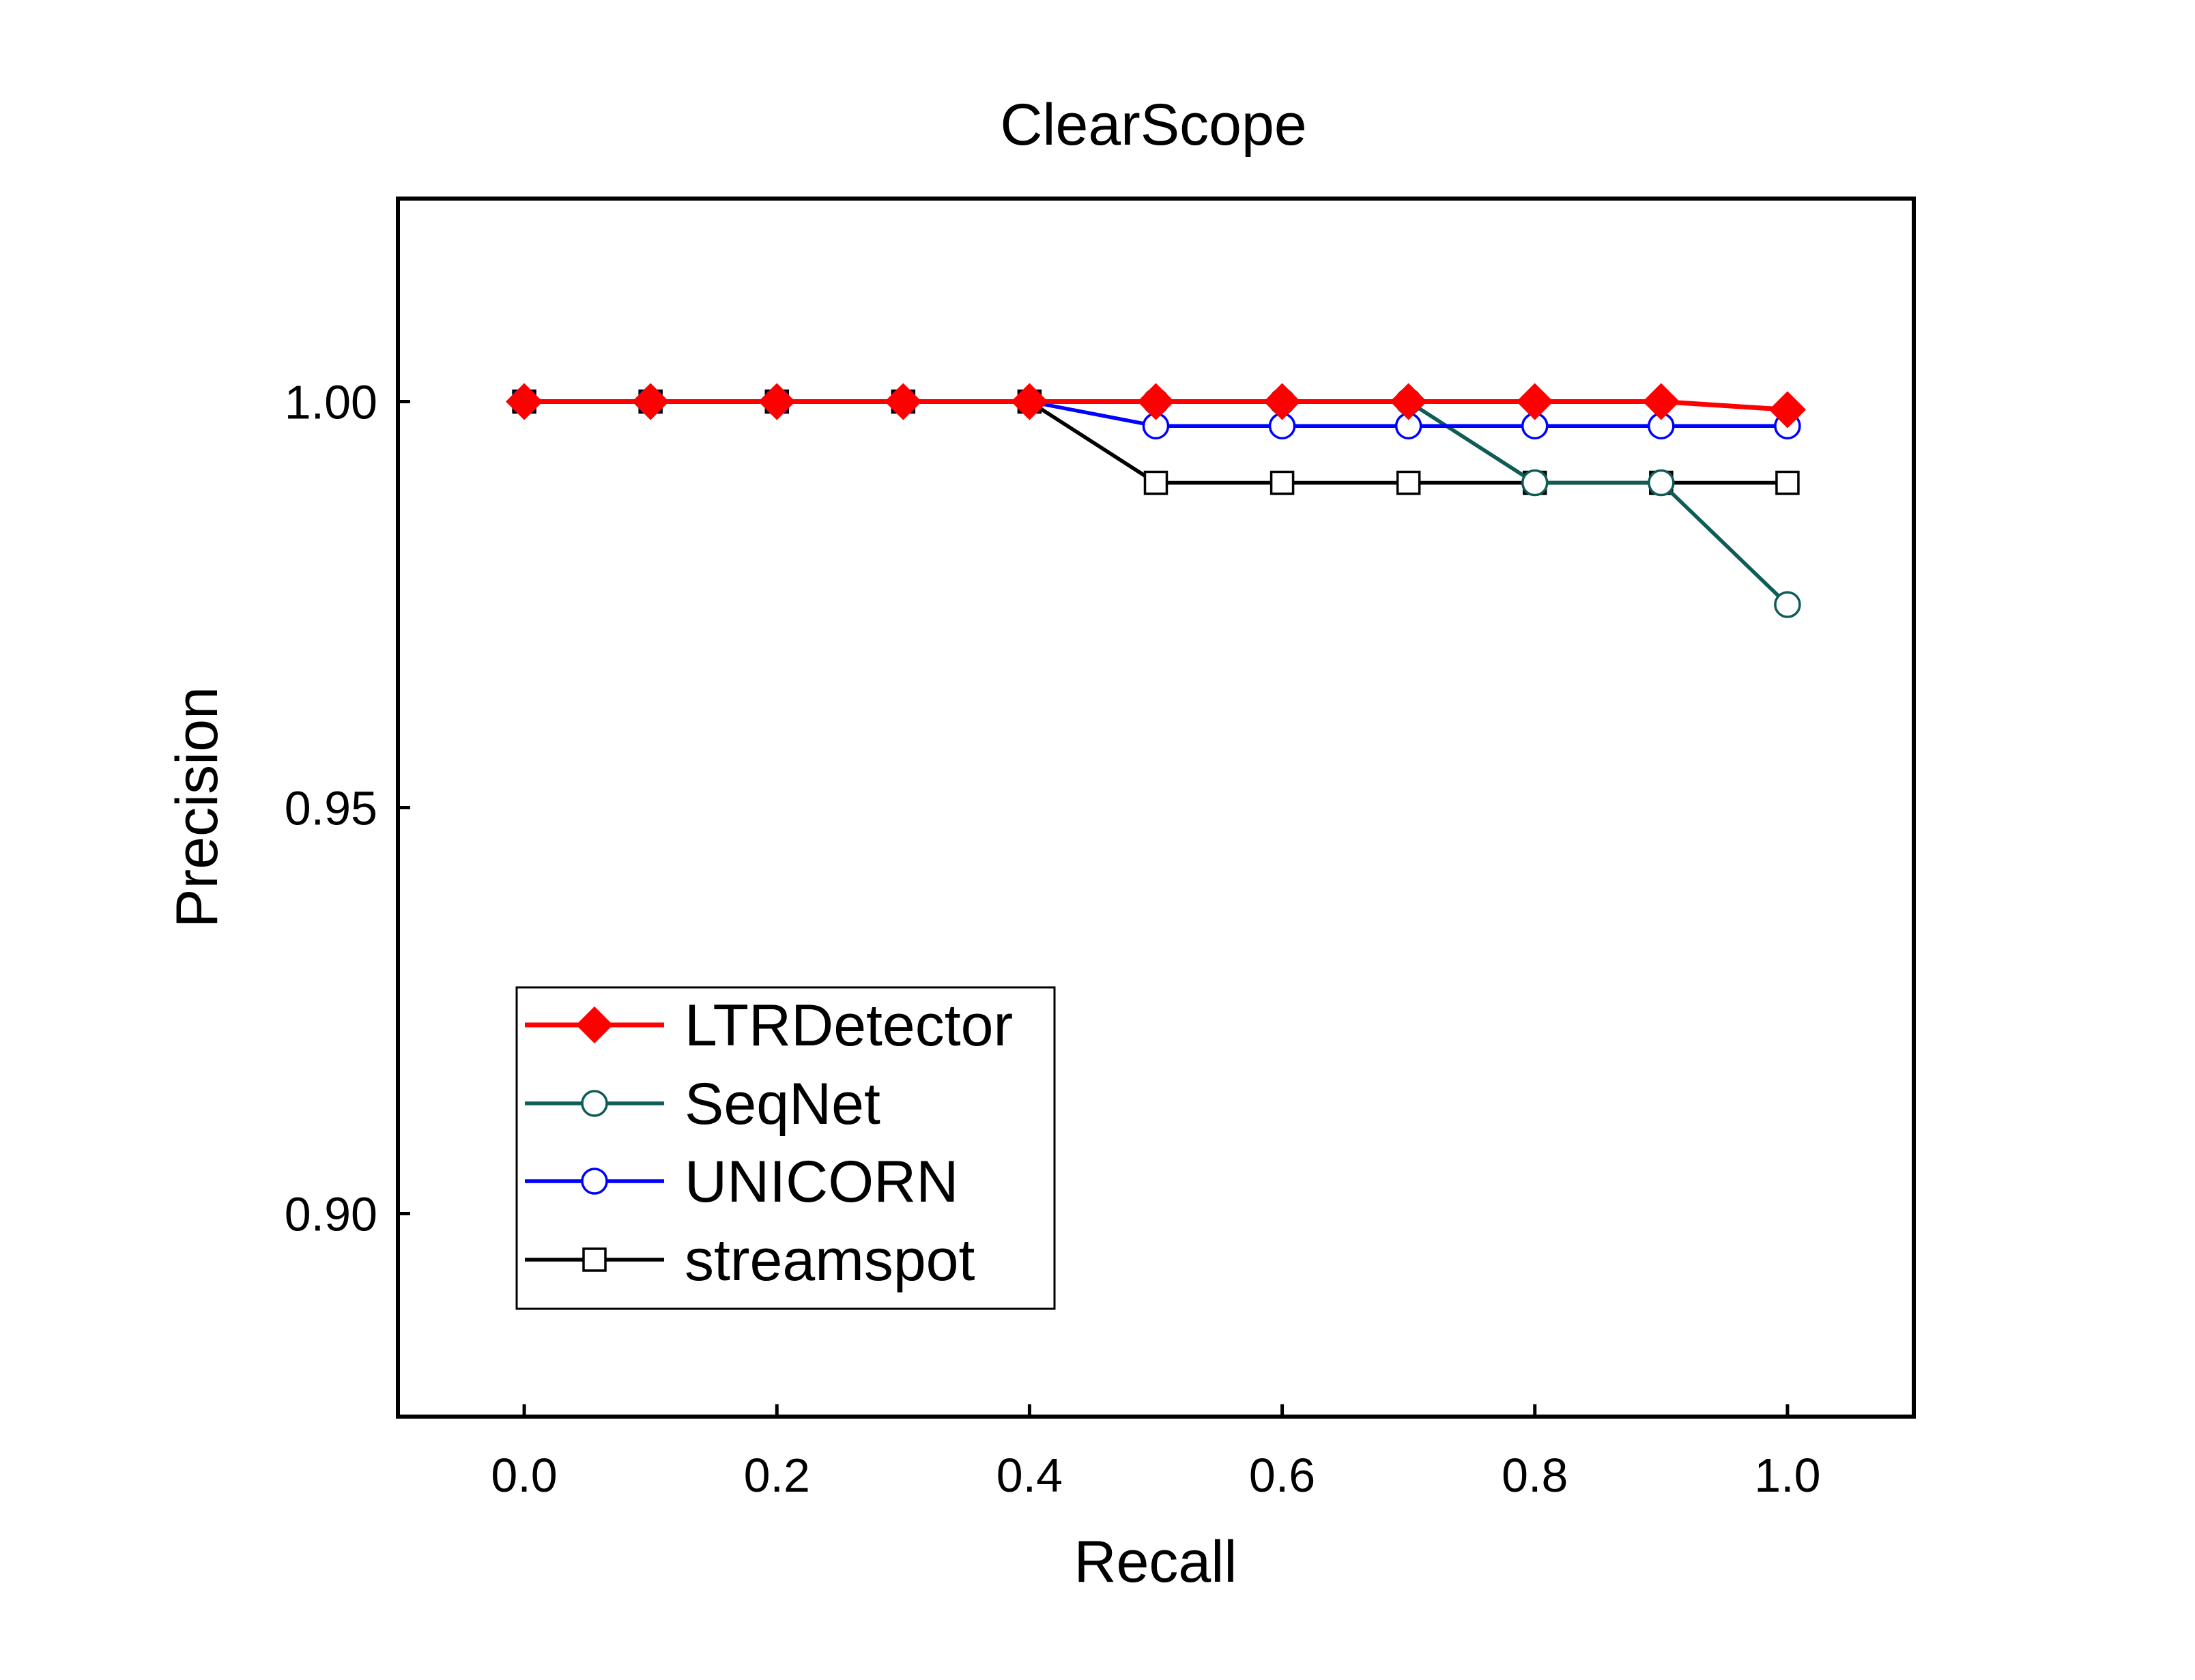  What do you see at coordinates (777, 1476) in the screenshot?
I see `x-tick-label: 0.2` at bounding box center [777, 1476].